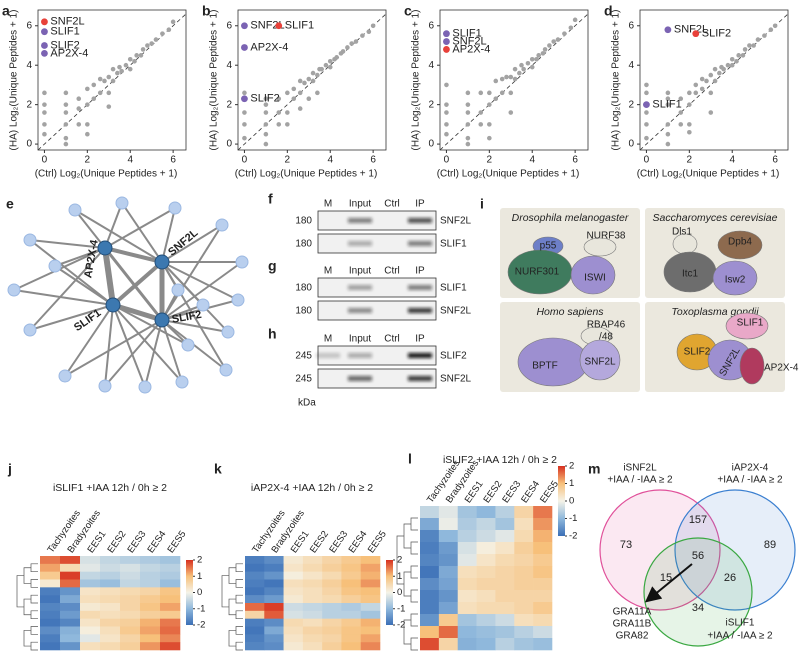 The image size is (800, 654). I want to click on region-count: 73, so click(626, 545).